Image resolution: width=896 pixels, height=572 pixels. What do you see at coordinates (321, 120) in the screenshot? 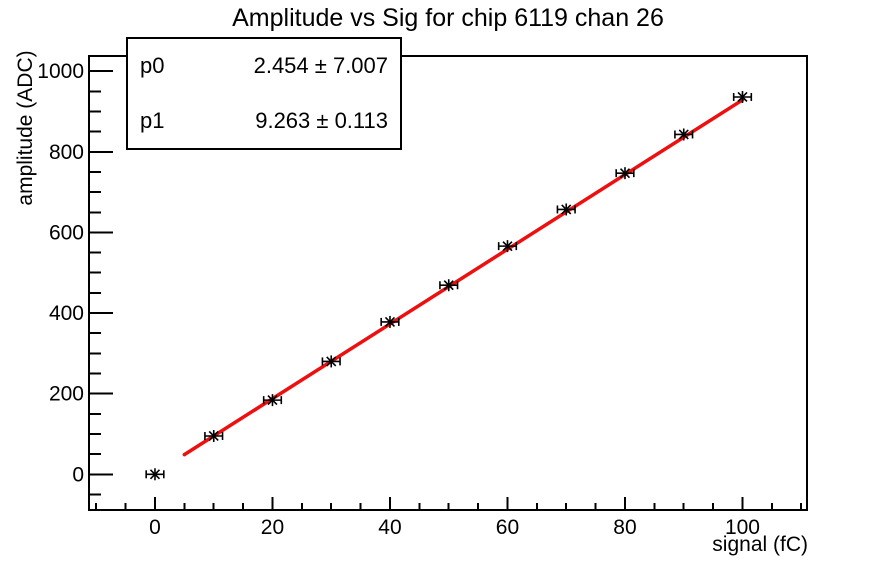
I see `stats-param-value: 9.263 ± 0.113` at bounding box center [321, 120].